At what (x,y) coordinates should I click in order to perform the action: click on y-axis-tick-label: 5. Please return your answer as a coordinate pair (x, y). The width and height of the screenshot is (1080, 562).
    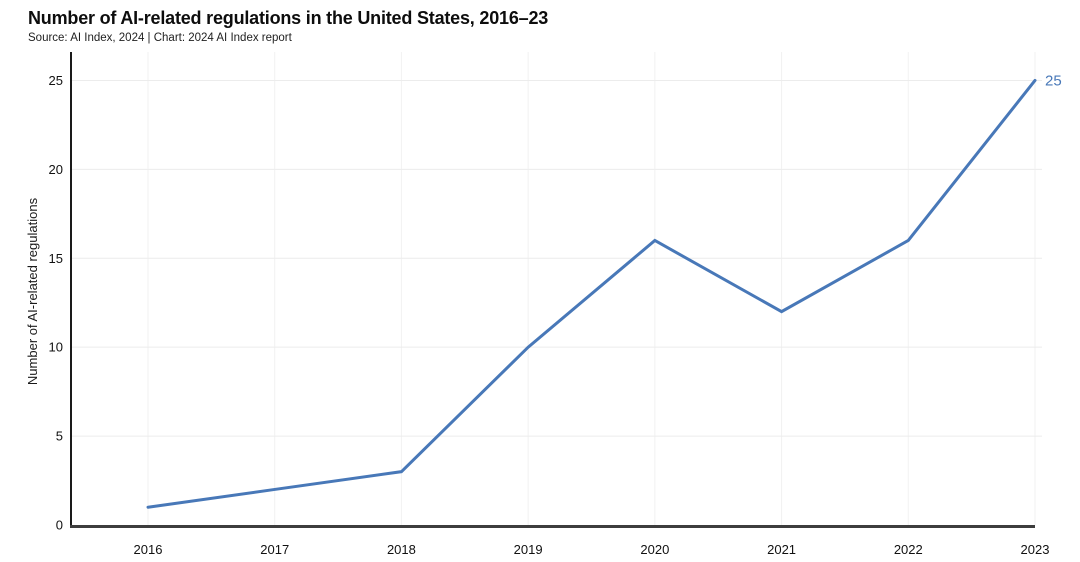
    Looking at the image, I should click on (59, 436).